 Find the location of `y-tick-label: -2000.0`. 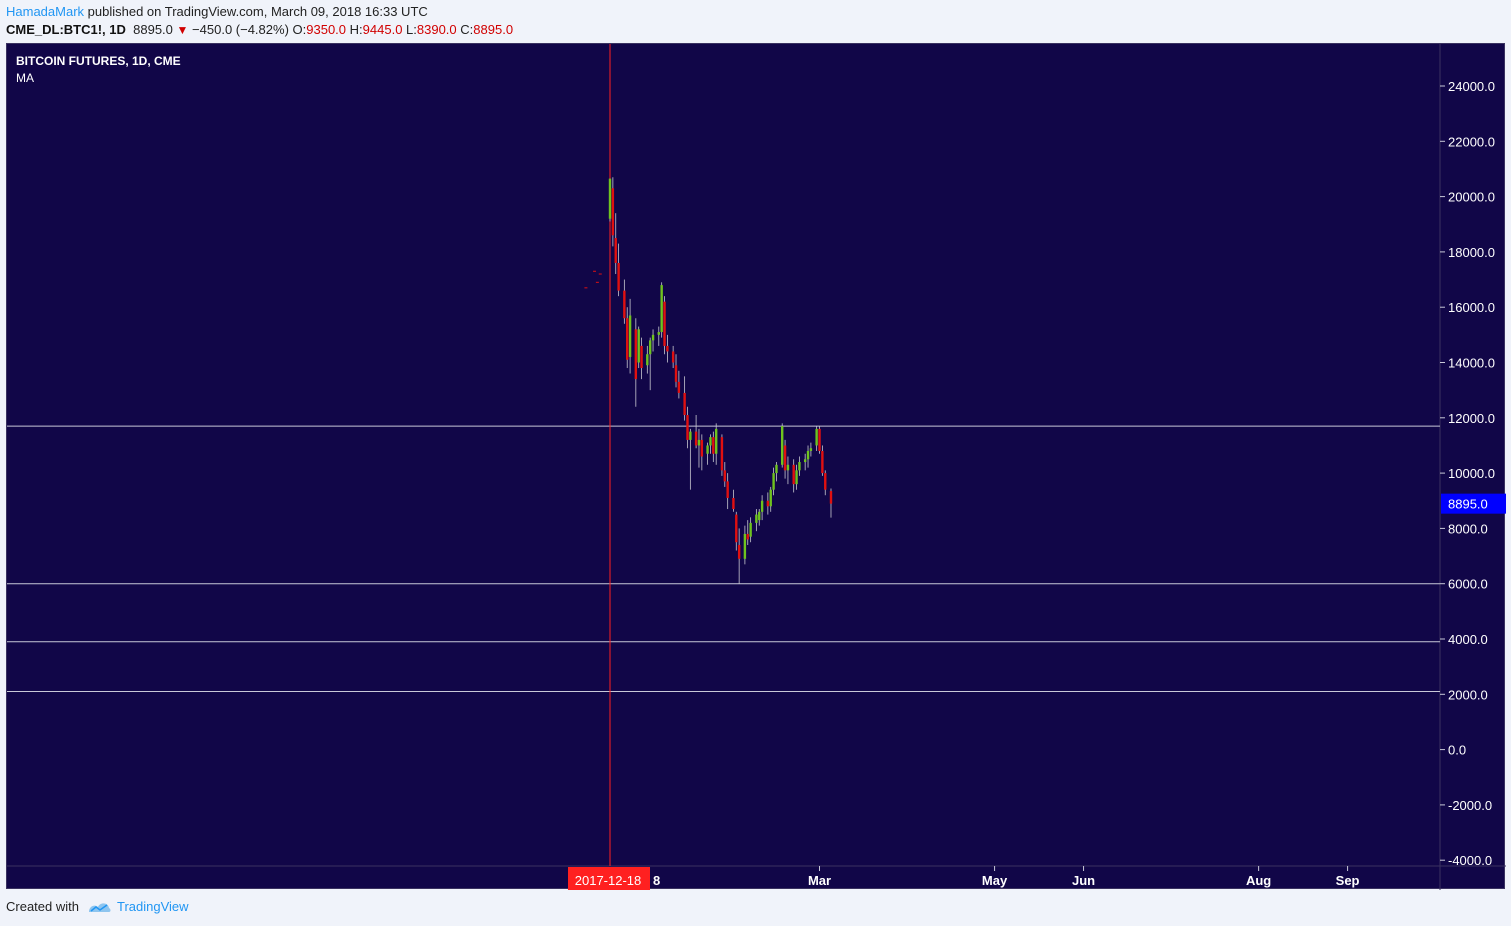

y-tick-label: -2000.0 is located at coordinates (1470, 805).